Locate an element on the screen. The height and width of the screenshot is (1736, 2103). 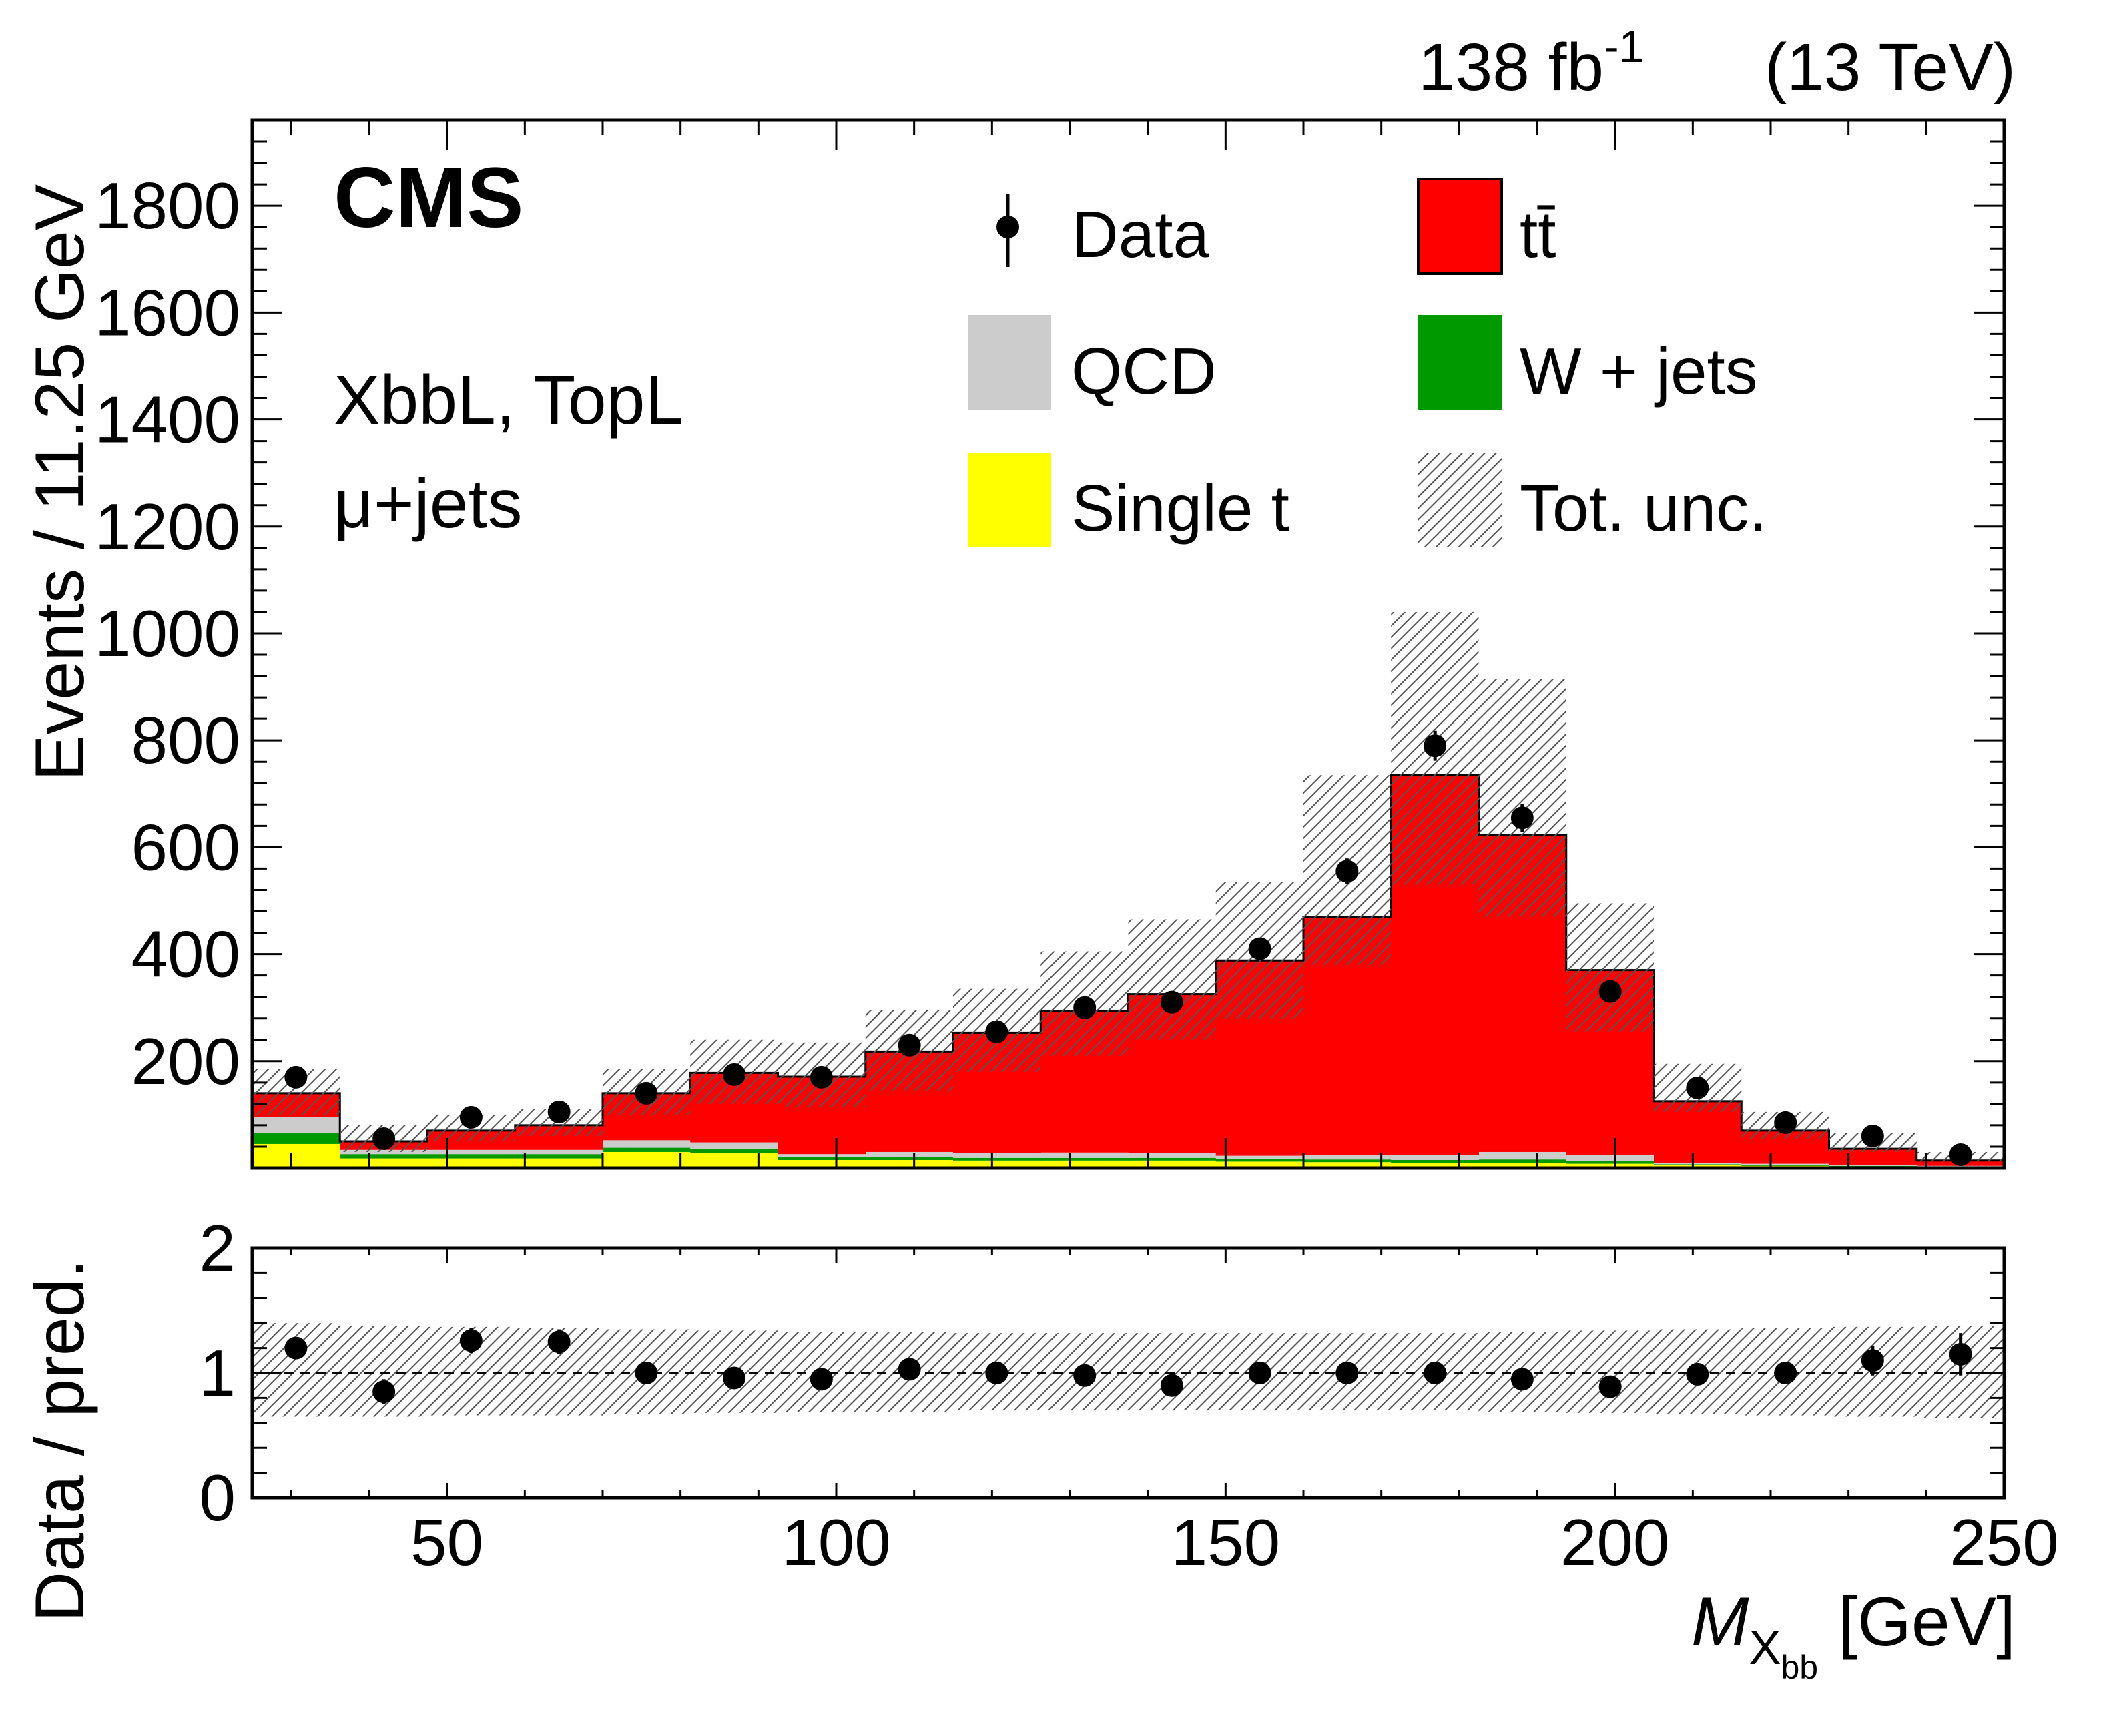
legend-entry-wjets: W + jets is located at coordinates (1588, 362).